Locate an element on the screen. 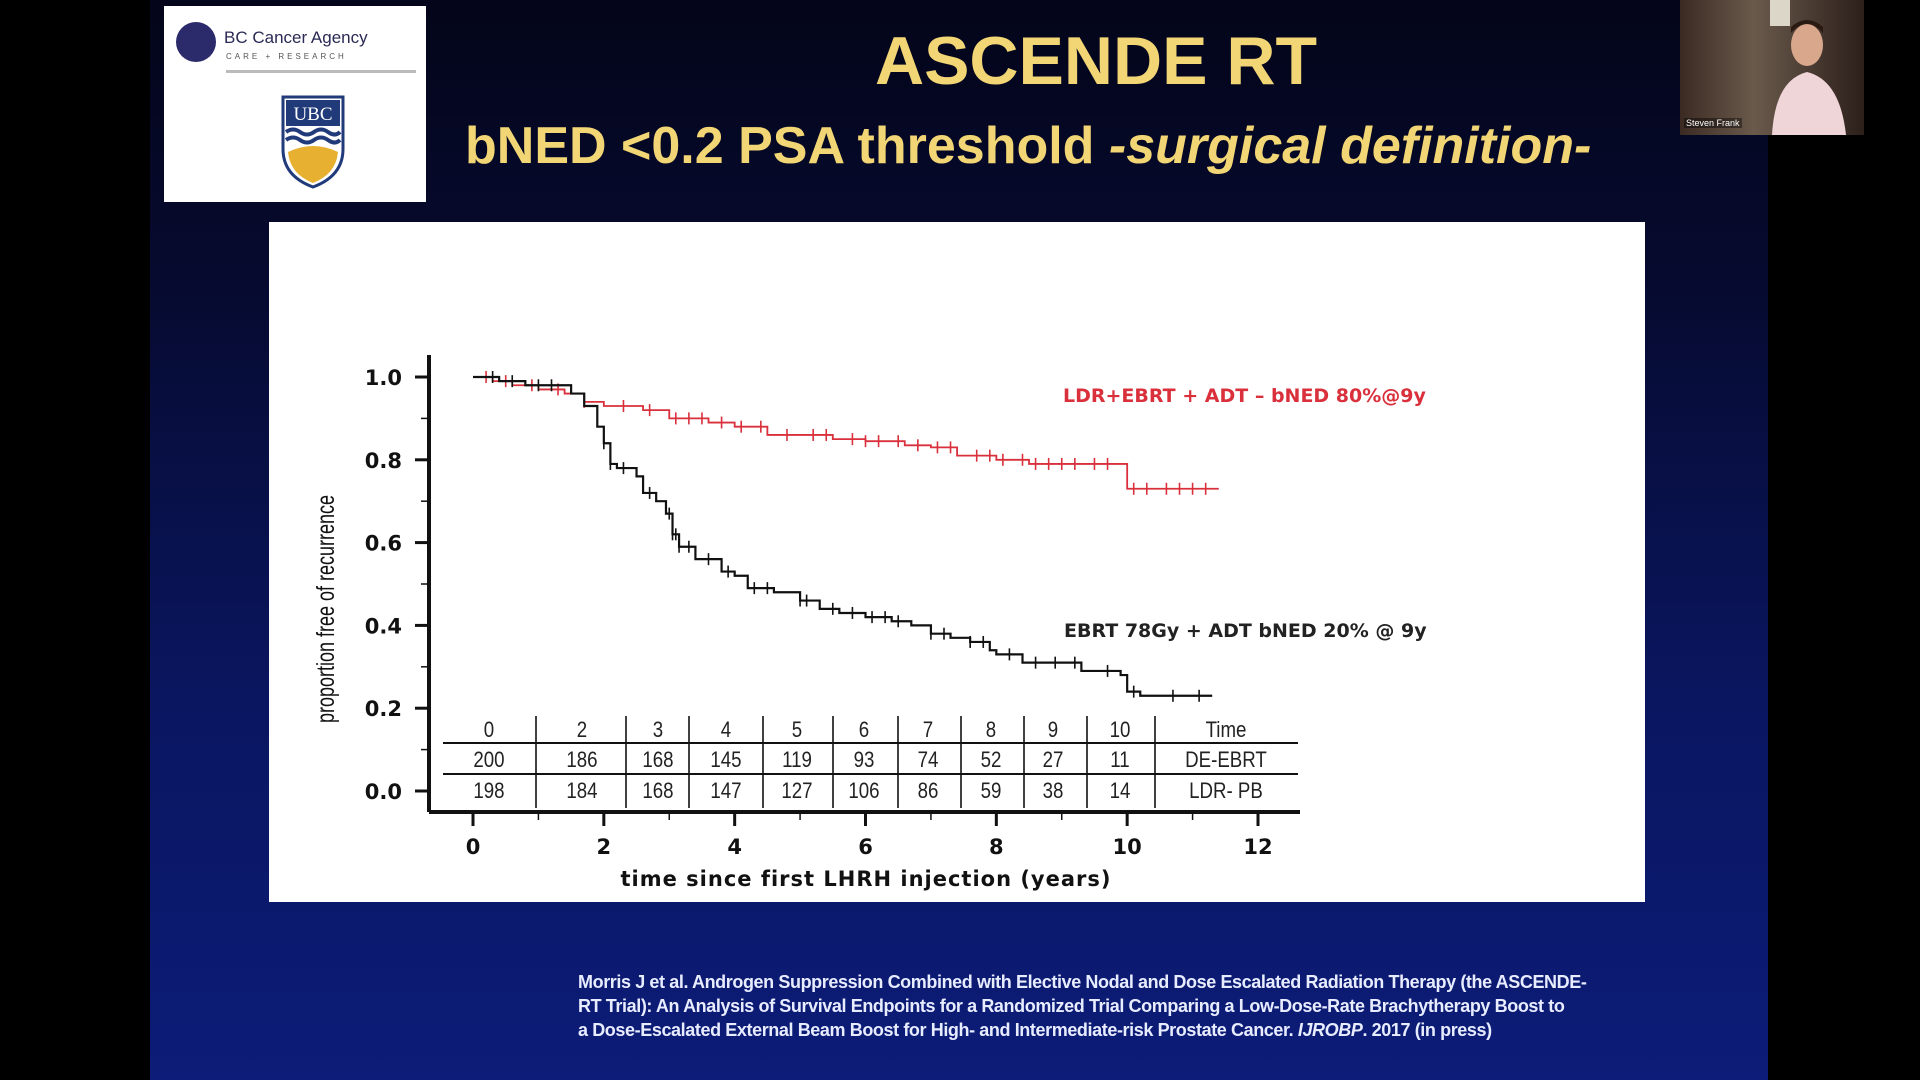 The width and height of the screenshot is (1920, 1080). subtitle-text: bNED <0.2 PSA threshold is located at coordinates (787, 146).